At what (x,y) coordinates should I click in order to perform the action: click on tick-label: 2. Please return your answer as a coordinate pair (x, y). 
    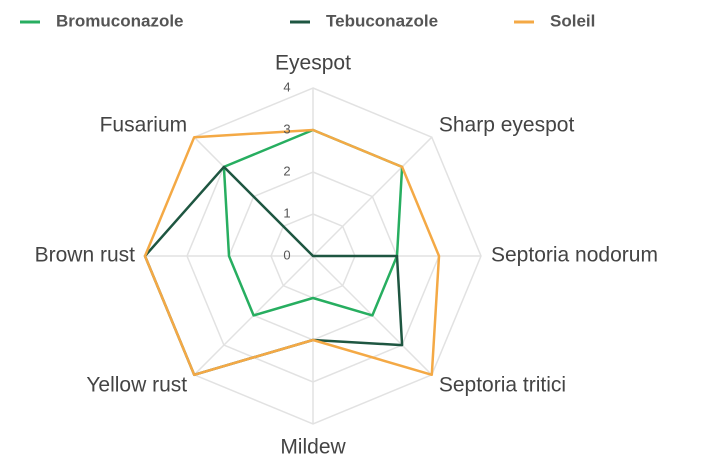
    Looking at the image, I should click on (286, 170).